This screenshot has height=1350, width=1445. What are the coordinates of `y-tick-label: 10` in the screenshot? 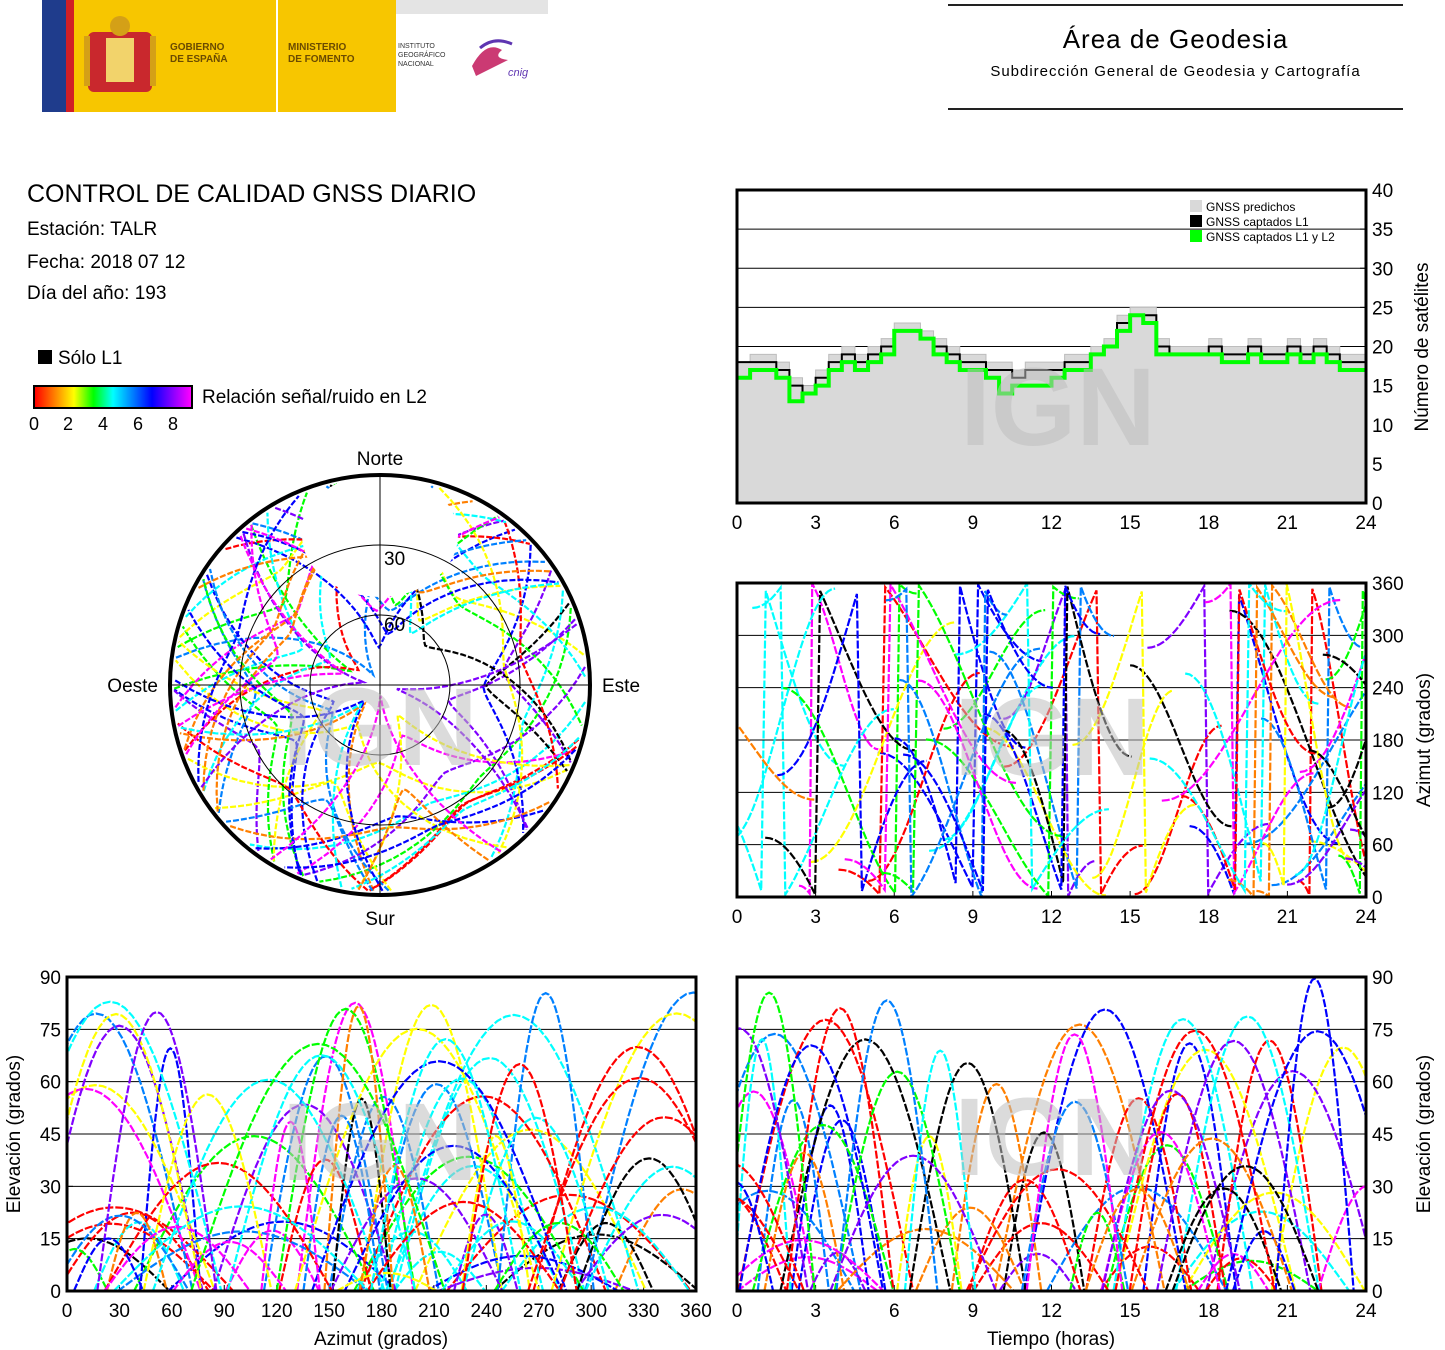 It's located at (1382, 426).